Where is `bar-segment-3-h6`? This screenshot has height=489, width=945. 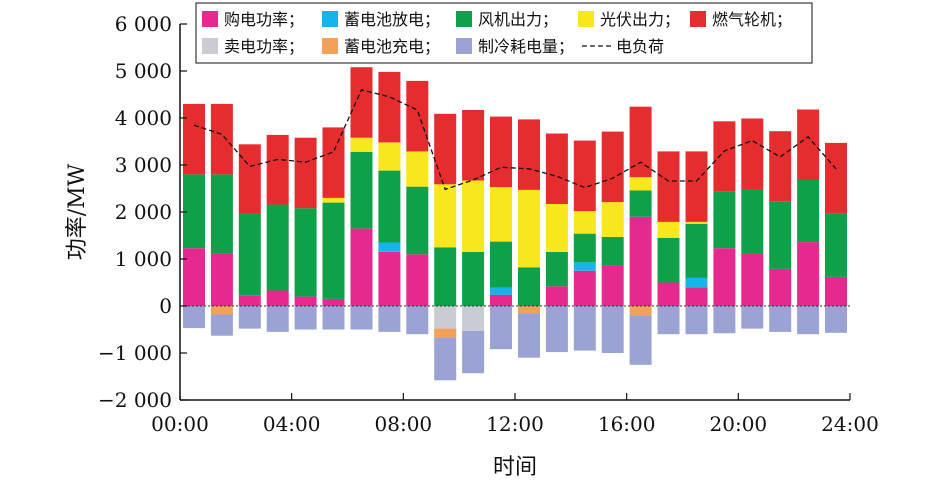 bar-segment-3-h6 is located at coordinates (333, 200).